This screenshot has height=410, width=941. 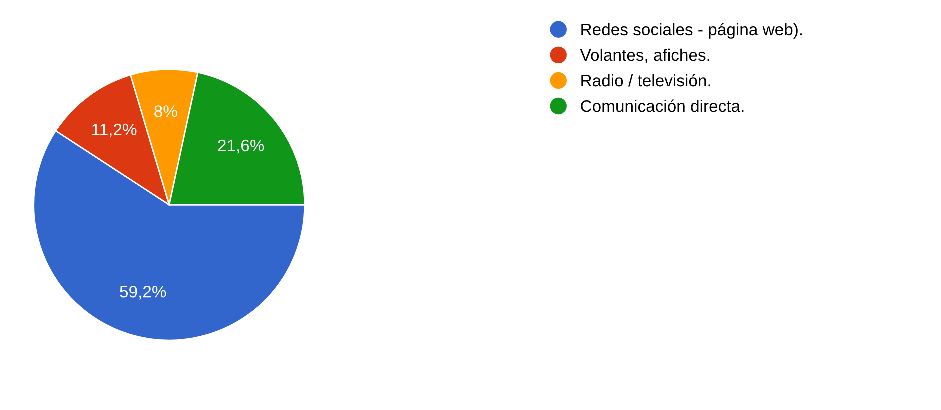 I want to click on data-label: 21,6%, so click(x=241, y=147).